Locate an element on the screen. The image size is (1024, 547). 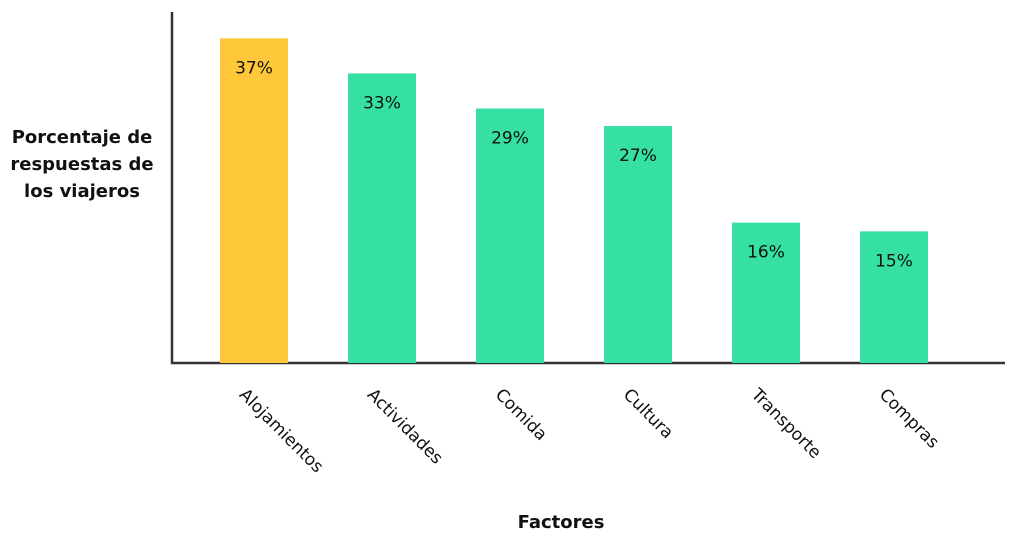
x-axis-label: Factores is located at coordinates (561, 522).